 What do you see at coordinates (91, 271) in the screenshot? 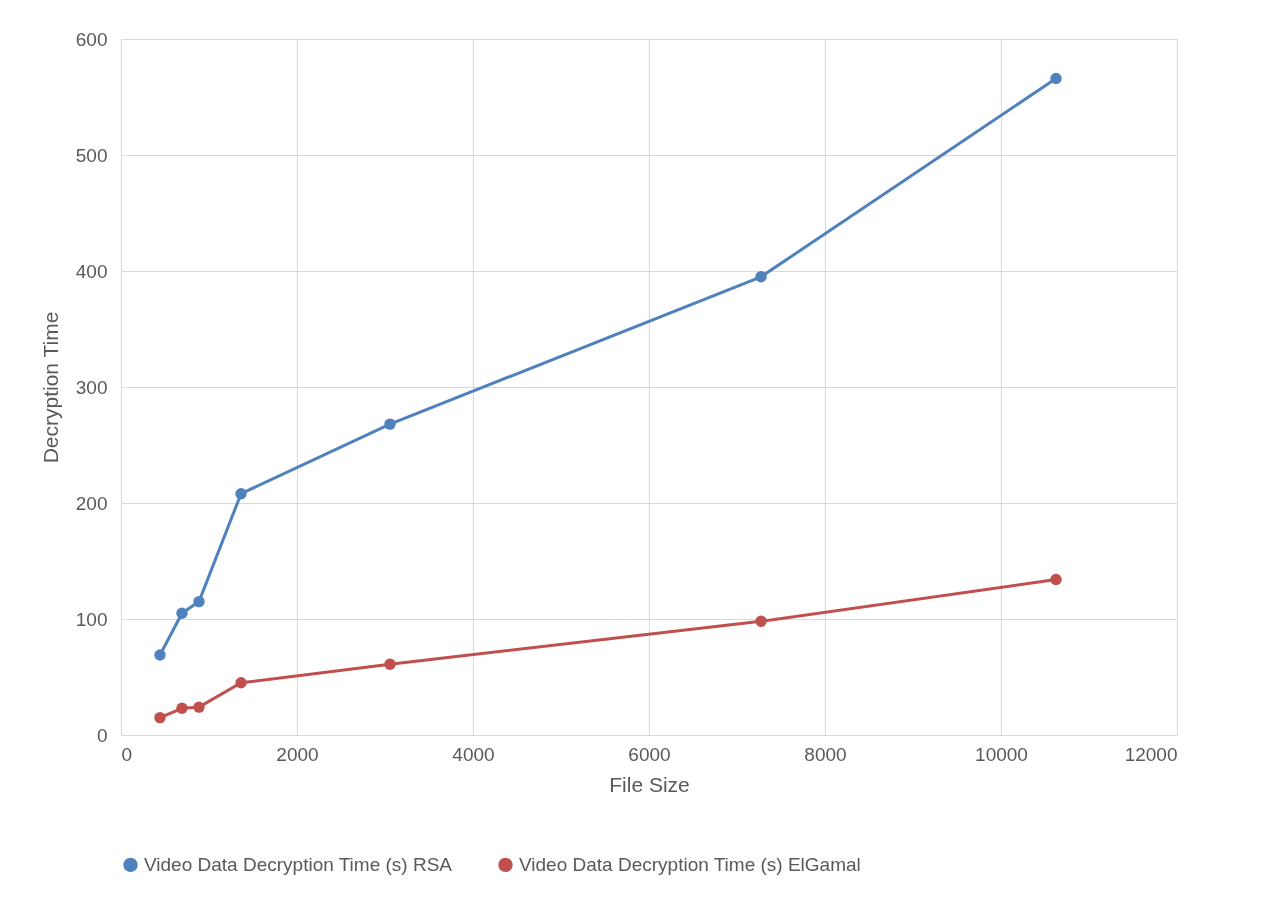
I see `y-tick-label: 400` at bounding box center [91, 271].